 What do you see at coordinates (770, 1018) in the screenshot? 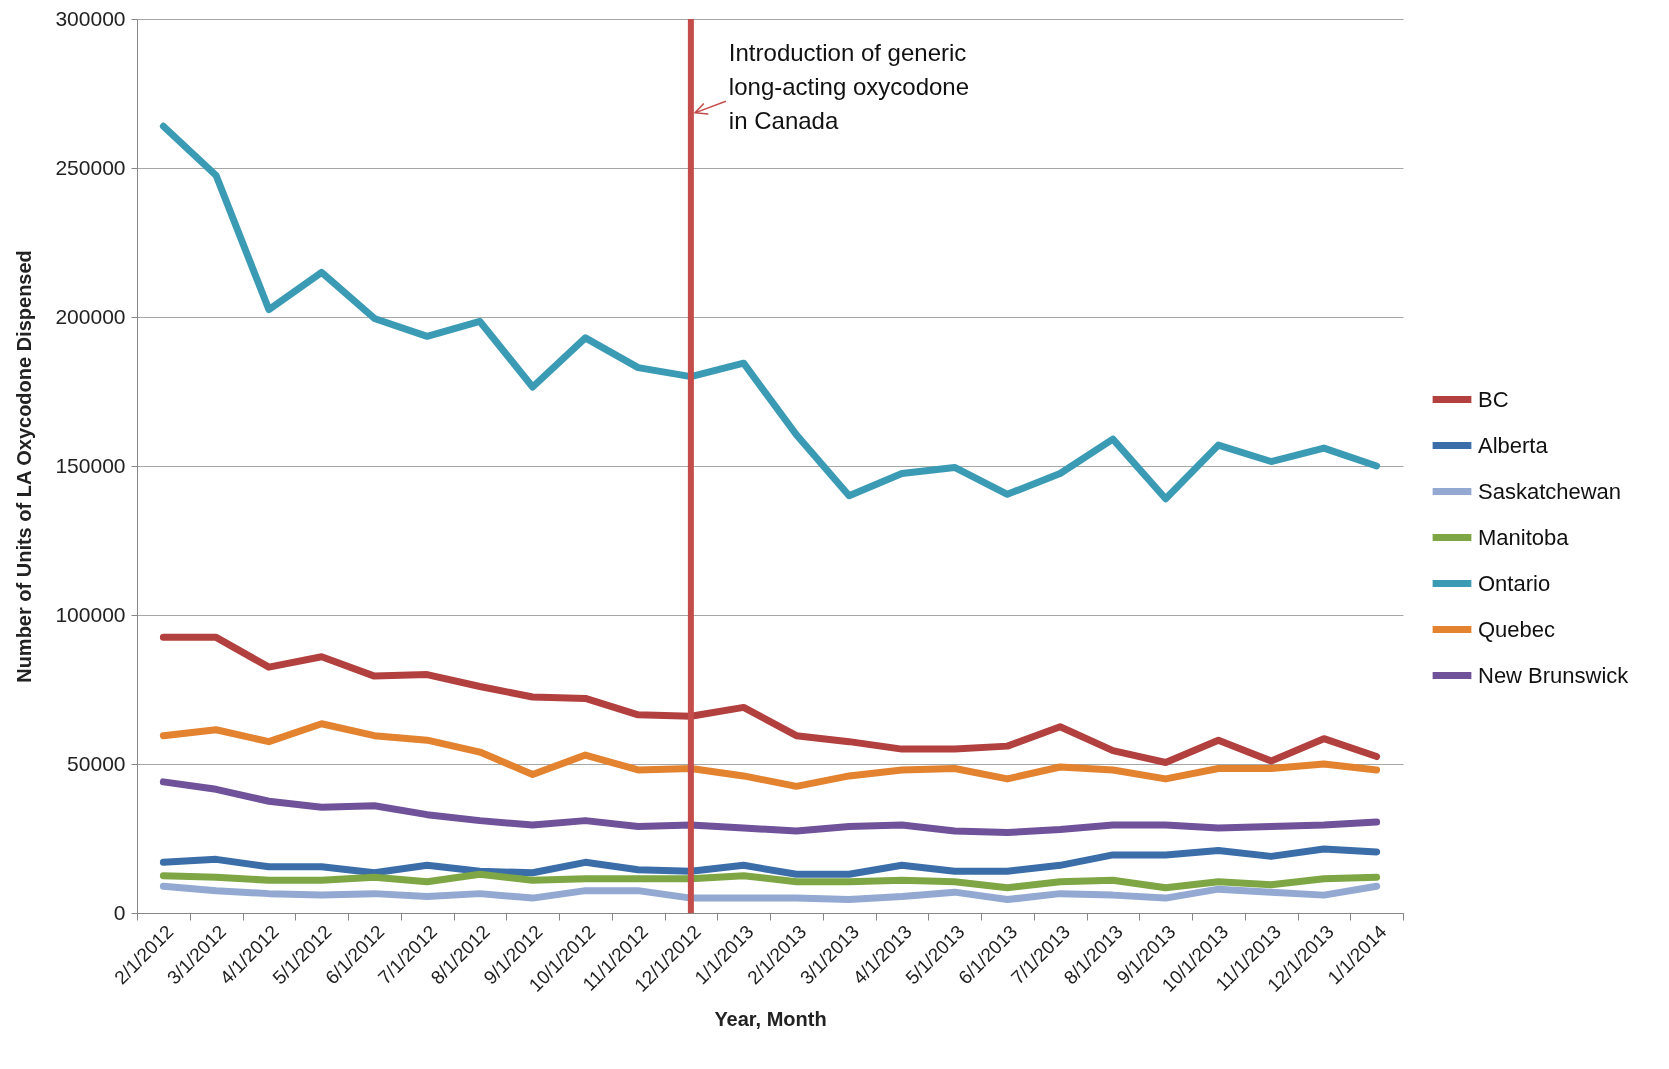
I see `x-axis-title: Year, Month` at bounding box center [770, 1018].